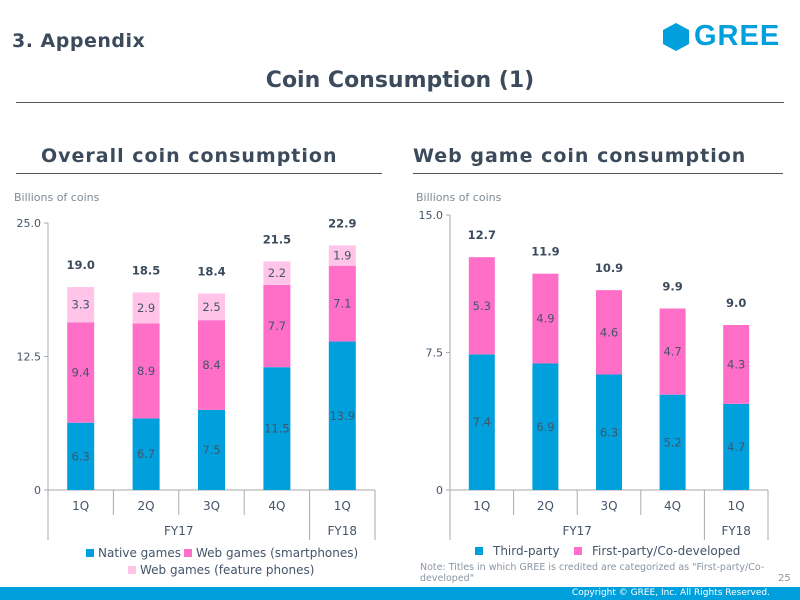 The width and height of the screenshot is (800, 600). I want to click on legend-item-first-party: First-party/Co-developed, so click(657, 551).